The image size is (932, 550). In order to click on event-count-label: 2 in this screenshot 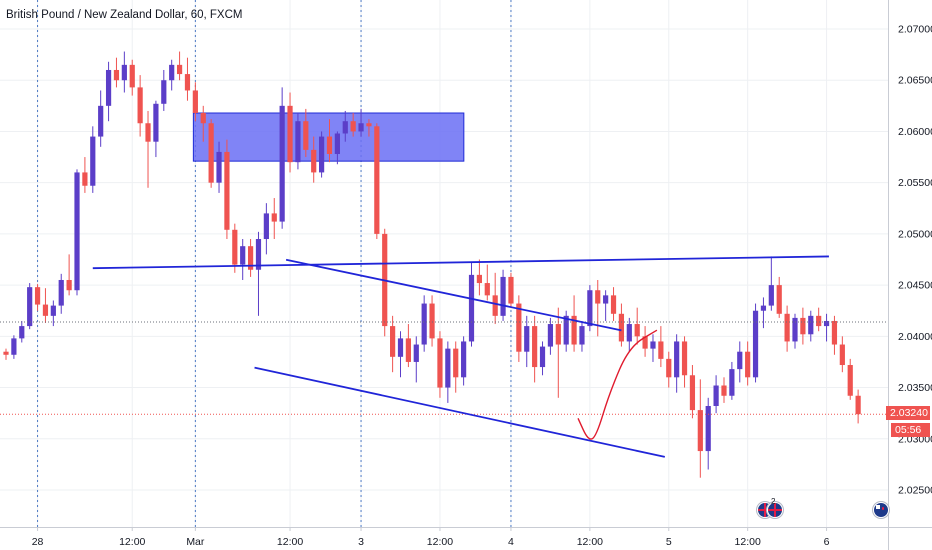, I will do `click(773, 501)`.